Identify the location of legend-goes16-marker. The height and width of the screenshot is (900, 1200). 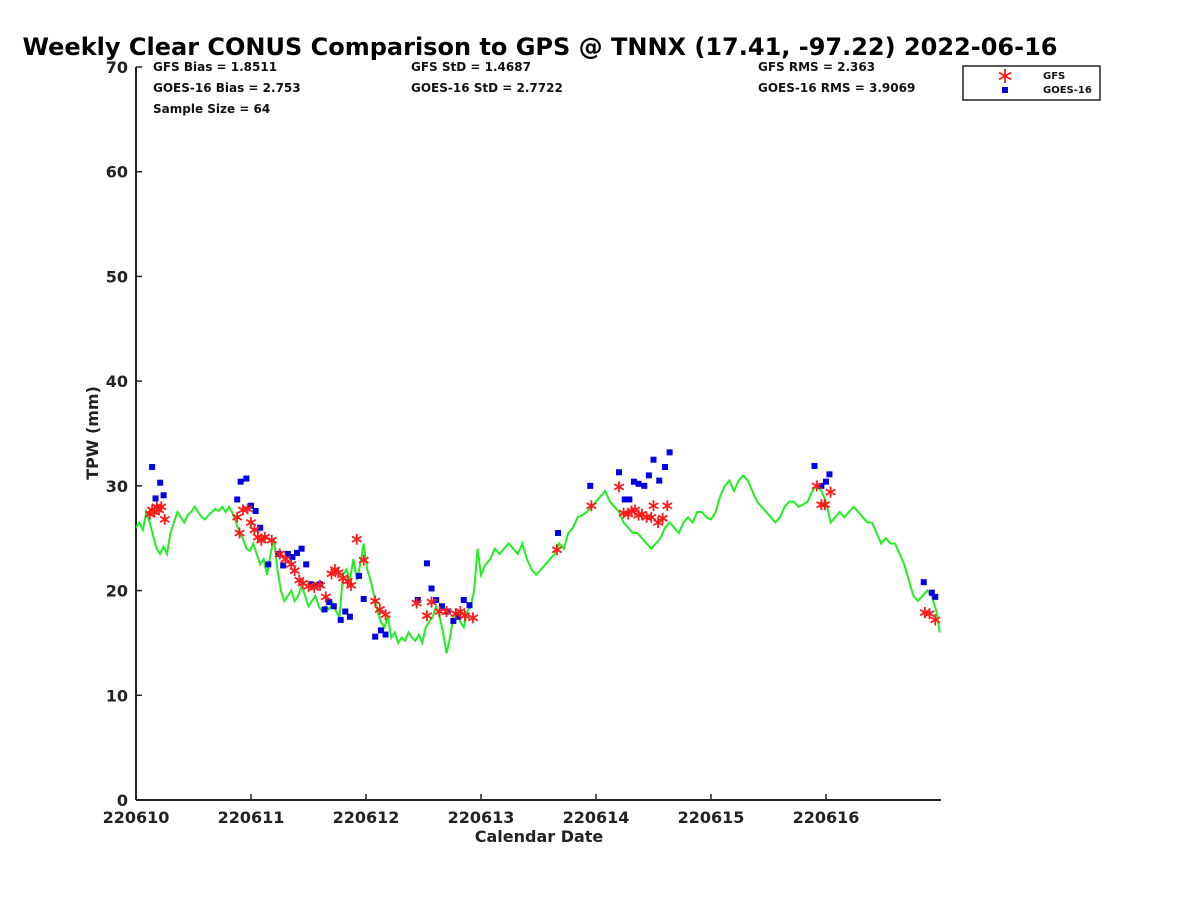
(1005, 90).